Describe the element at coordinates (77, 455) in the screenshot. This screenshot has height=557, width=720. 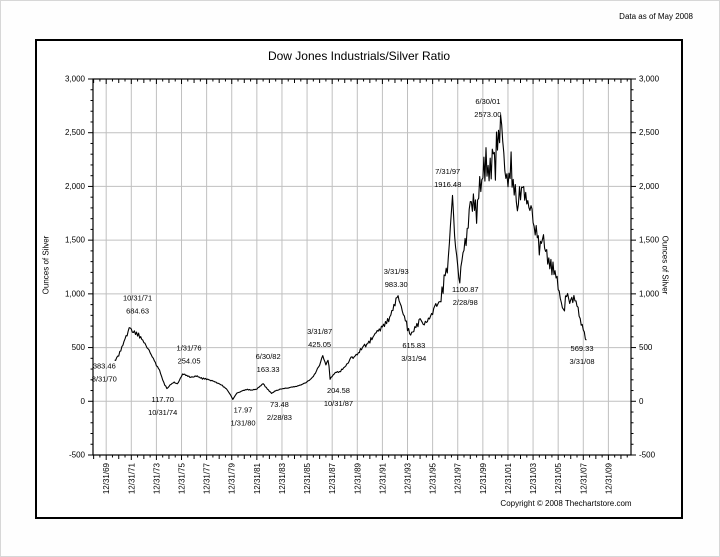
I see `y-axis-tick-label-left: -500` at that location.